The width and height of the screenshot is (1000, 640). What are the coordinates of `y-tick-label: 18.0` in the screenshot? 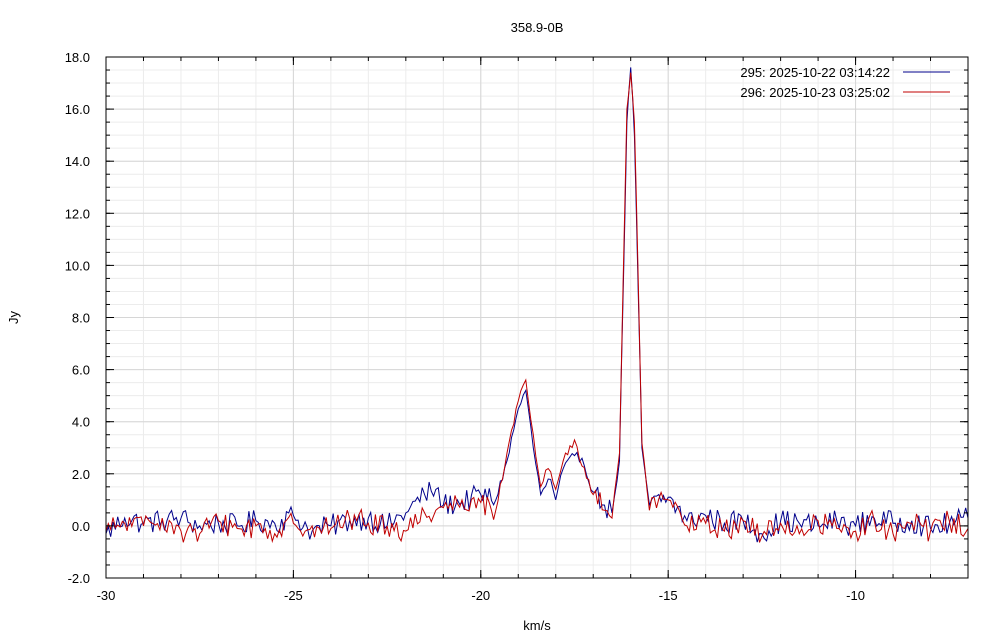 It's located at (77, 57).